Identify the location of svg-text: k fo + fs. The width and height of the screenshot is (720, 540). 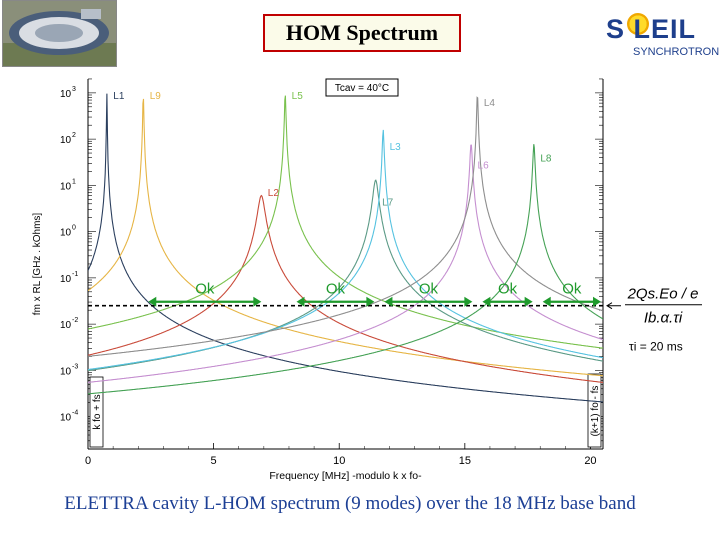
(97, 411).